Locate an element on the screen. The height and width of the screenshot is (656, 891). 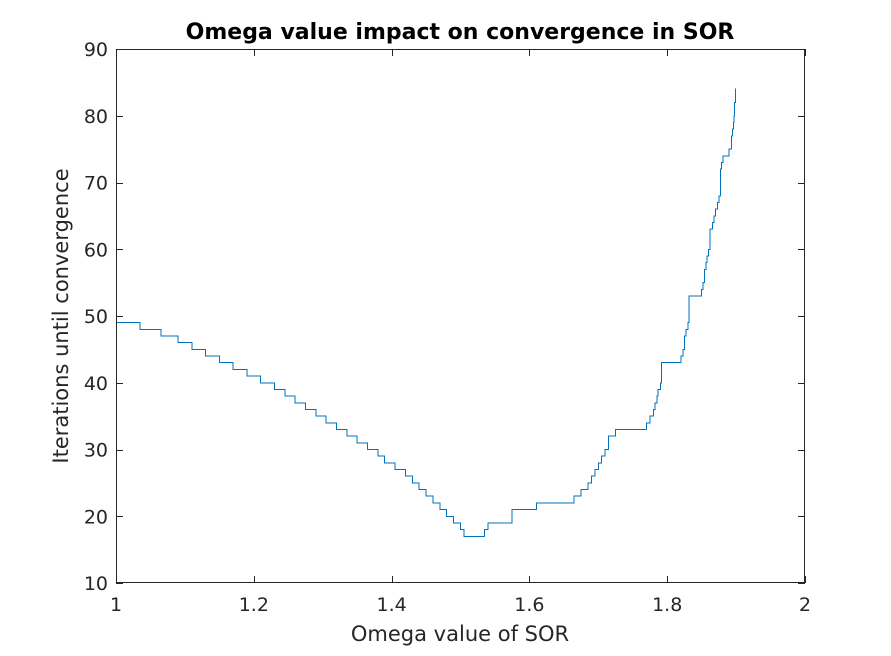
y-tick-label: 70 is located at coordinates (96, 184).